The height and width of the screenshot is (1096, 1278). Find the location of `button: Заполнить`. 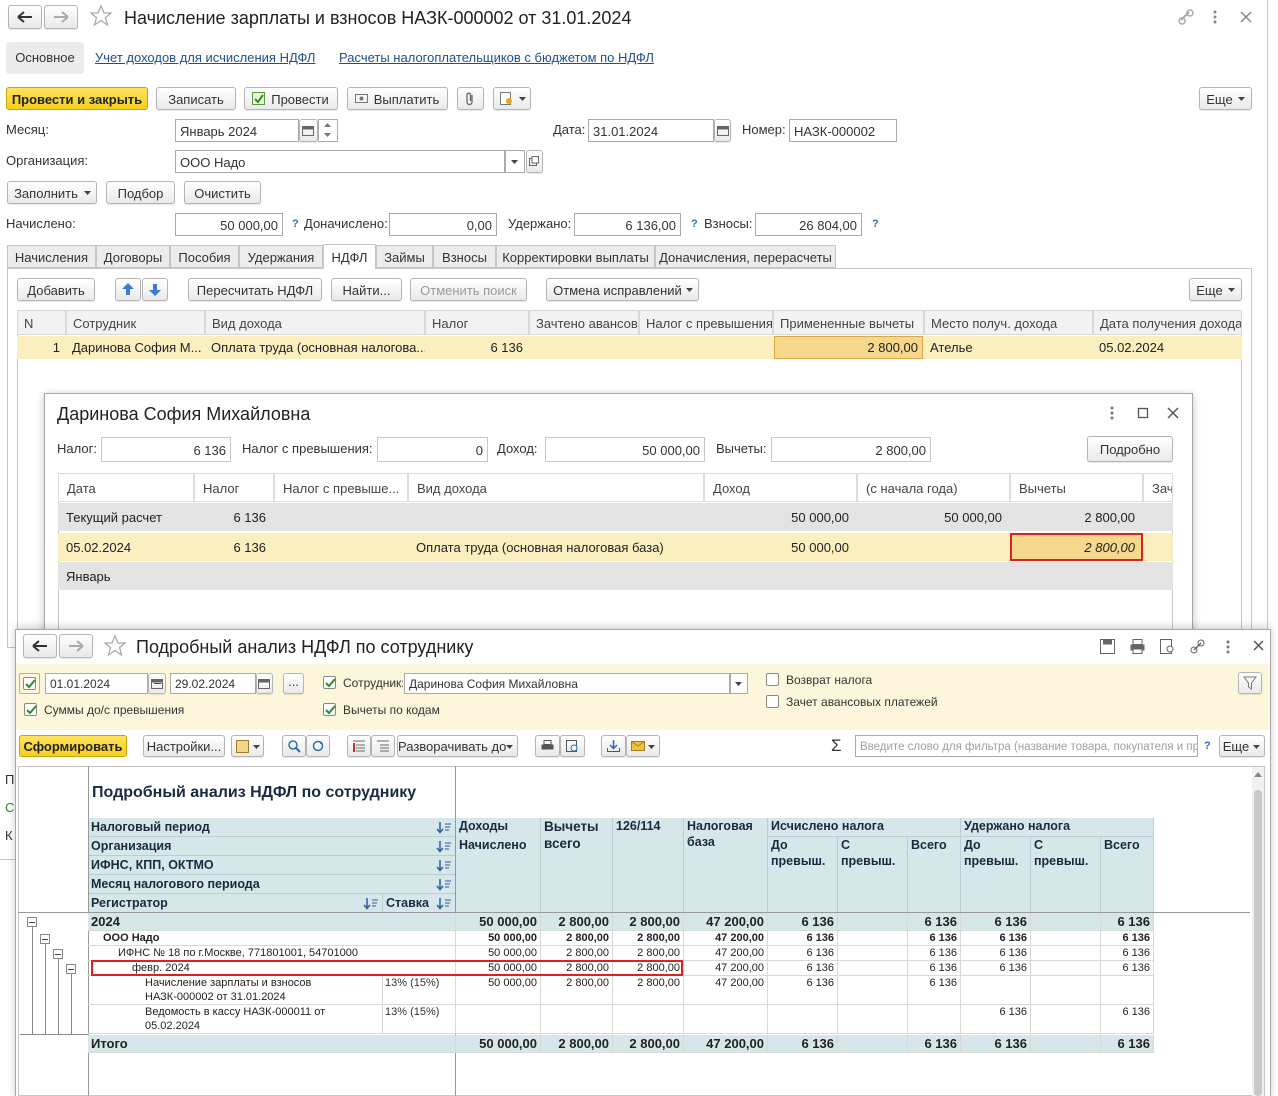

button: Заполнить is located at coordinates (52, 192).